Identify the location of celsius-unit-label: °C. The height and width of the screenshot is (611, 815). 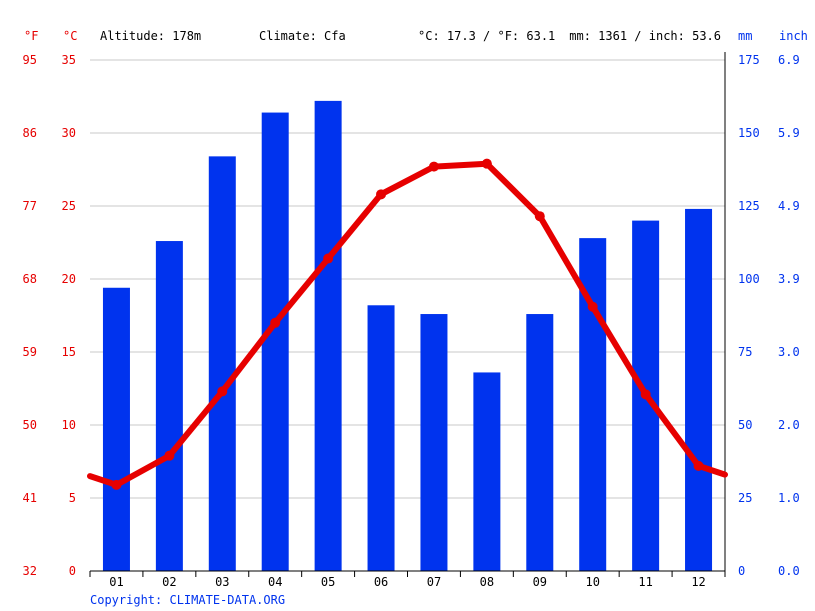
(70, 36).